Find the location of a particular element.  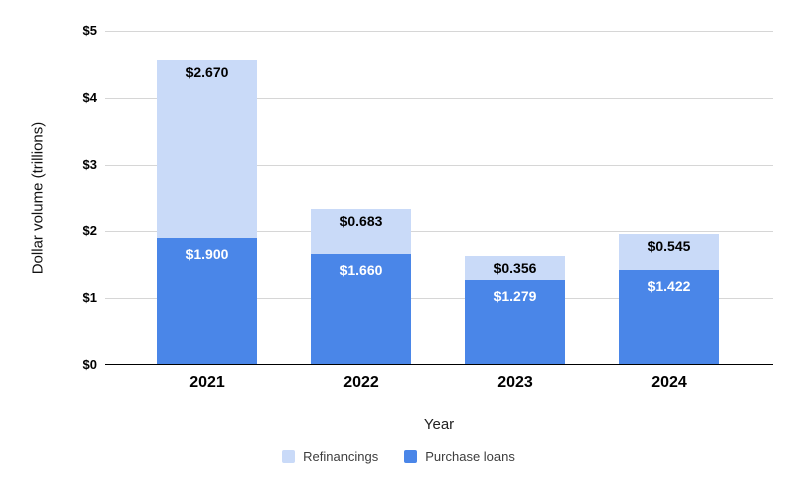

data-label-2023-refinancings: $0.356 is located at coordinates (515, 267).